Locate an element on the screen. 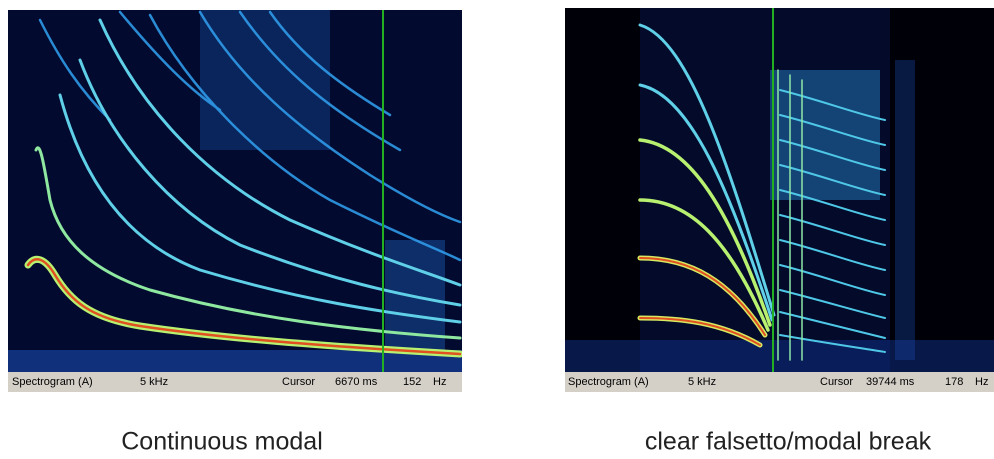  caption: Continuous modal is located at coordinates (222, 442).